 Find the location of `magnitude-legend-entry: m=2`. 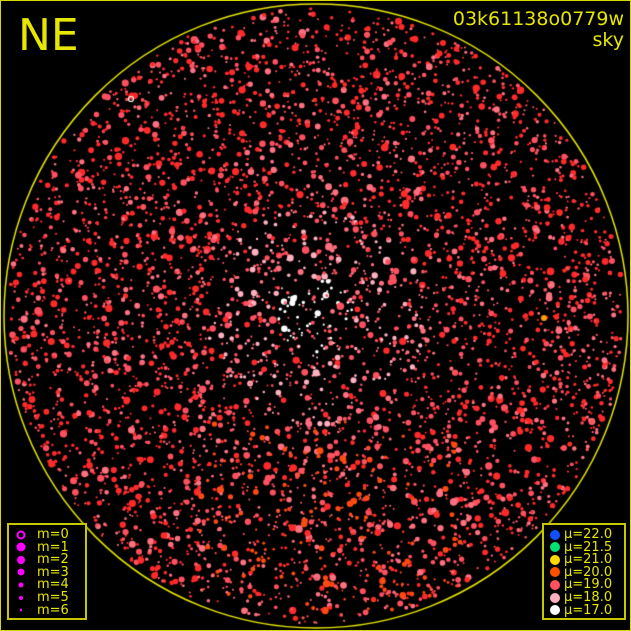

magnitude-legend-entry: m=2 is located at coordinates (47, 559).